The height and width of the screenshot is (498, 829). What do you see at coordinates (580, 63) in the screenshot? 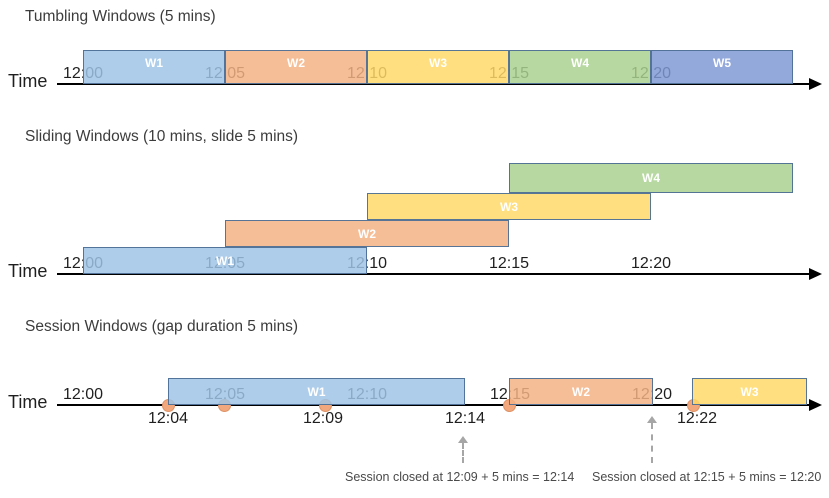
I see `tumbling-window-label-w4: W4` at bounding box center [580, 63].